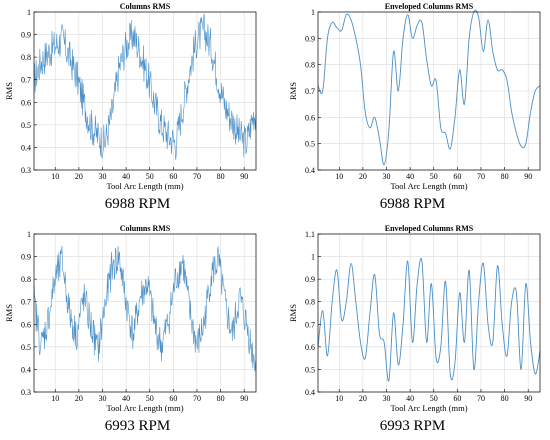  What do you see at coordinates (310, 234) in the screenshot?
I see `y-tick-label: 1.1` at bounding box center [310, 234].